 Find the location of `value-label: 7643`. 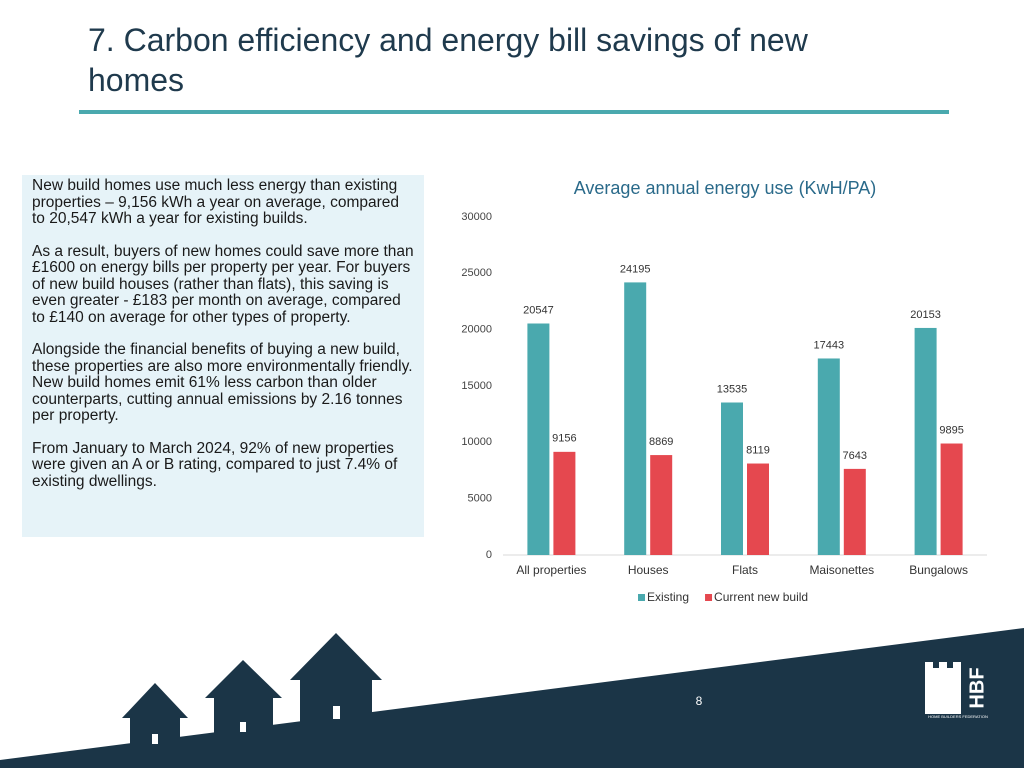

value-label: 7643 is located at coordinates (855, 456).